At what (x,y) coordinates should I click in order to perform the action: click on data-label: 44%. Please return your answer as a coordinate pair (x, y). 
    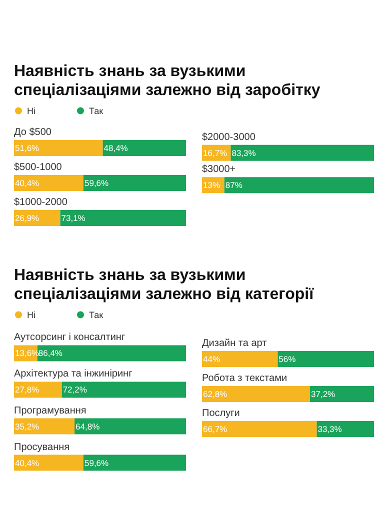
    Looking at the image, I should click on (211, 359).